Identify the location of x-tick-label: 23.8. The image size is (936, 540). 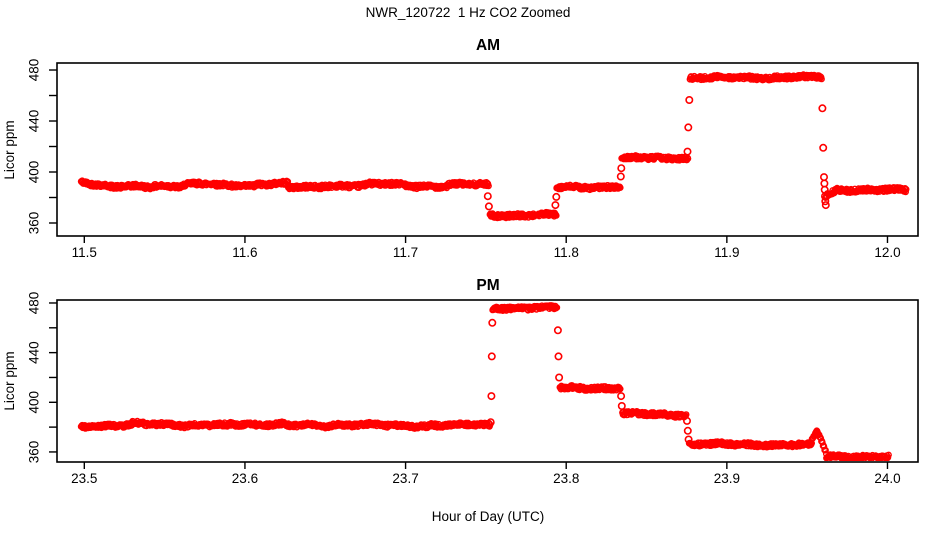
(566, 478).